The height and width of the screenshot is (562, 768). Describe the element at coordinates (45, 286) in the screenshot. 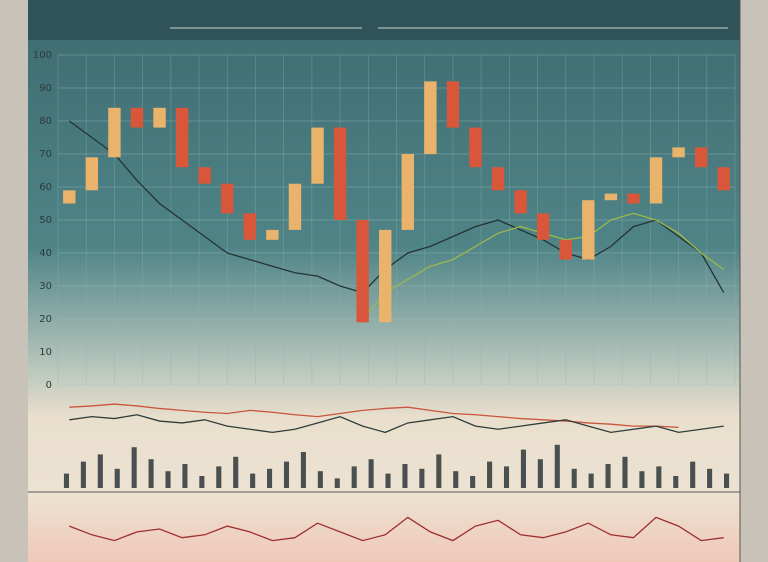

I see `y-tick-label: 30` at that location.